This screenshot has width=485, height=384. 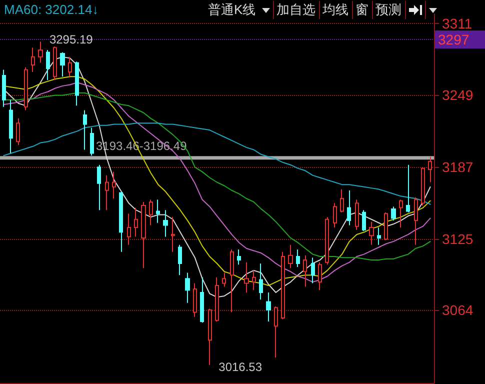 I want to click on annotation: 3016.53, so click(x=240, y=367).